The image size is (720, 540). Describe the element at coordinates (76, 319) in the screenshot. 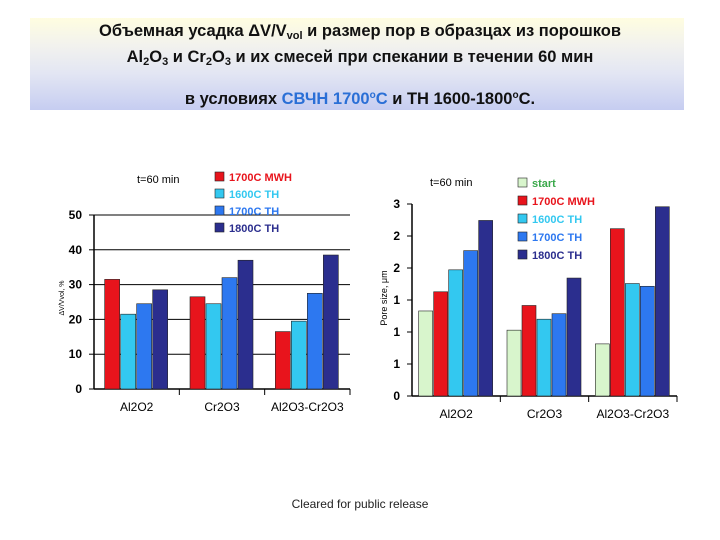

I see `y-tick-label: 20` at that location.